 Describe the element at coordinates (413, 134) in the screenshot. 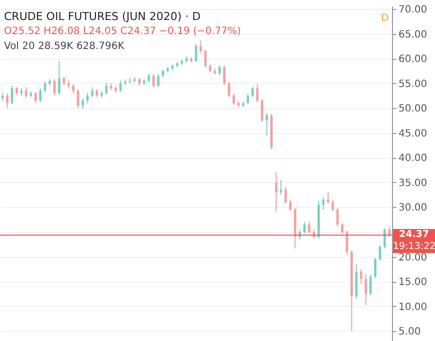

I see `y-tick-label: 45.00` at that location.